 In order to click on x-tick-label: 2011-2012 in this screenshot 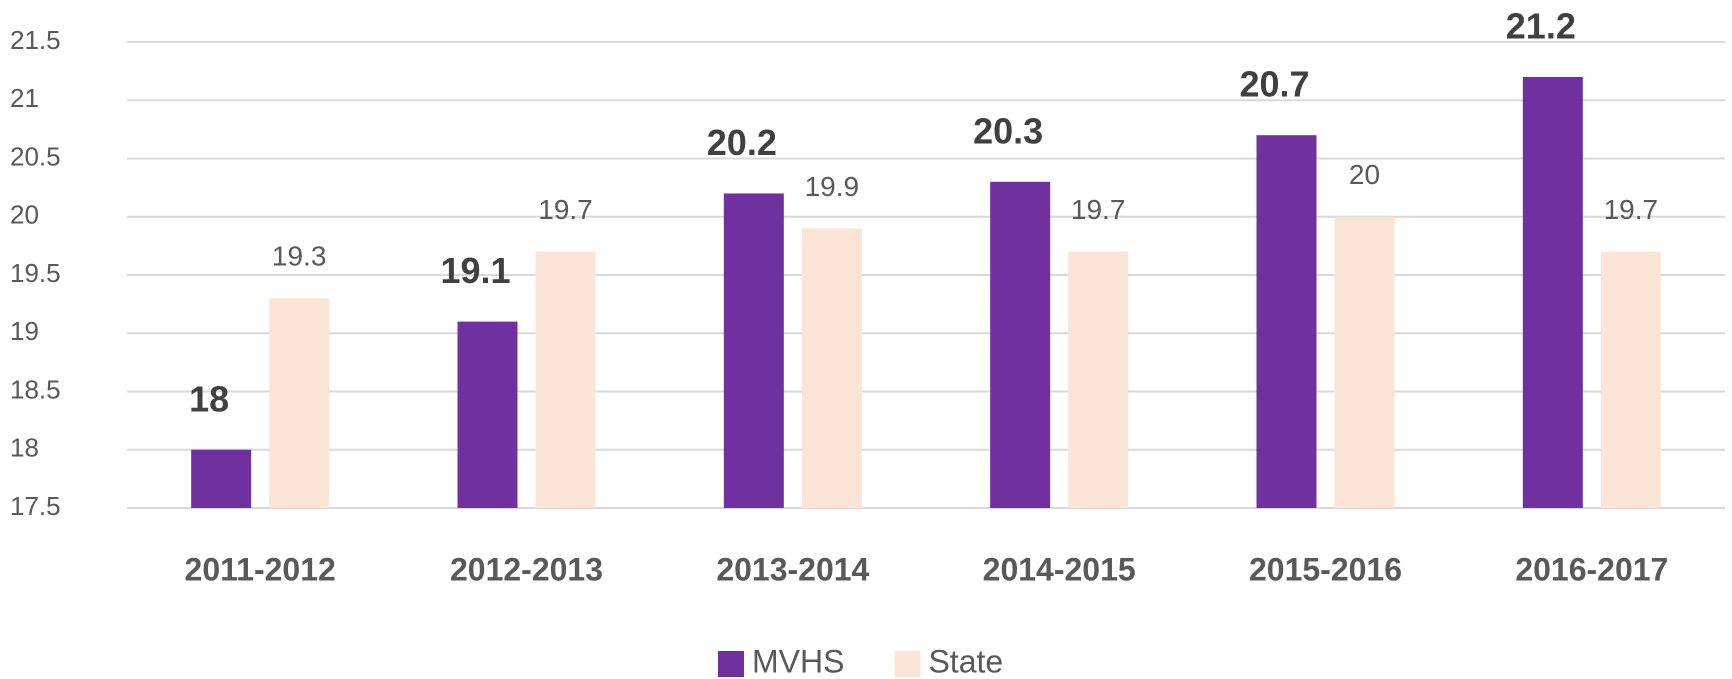, I will do `click(260, 569)`.